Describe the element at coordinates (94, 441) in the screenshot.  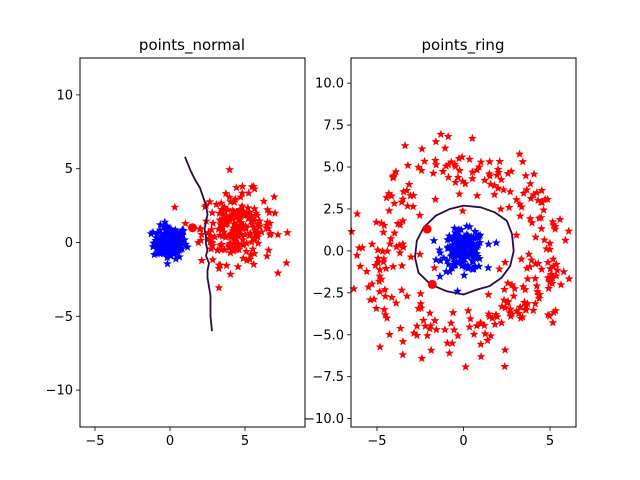
I see `x-tick-label: −5` at that location.